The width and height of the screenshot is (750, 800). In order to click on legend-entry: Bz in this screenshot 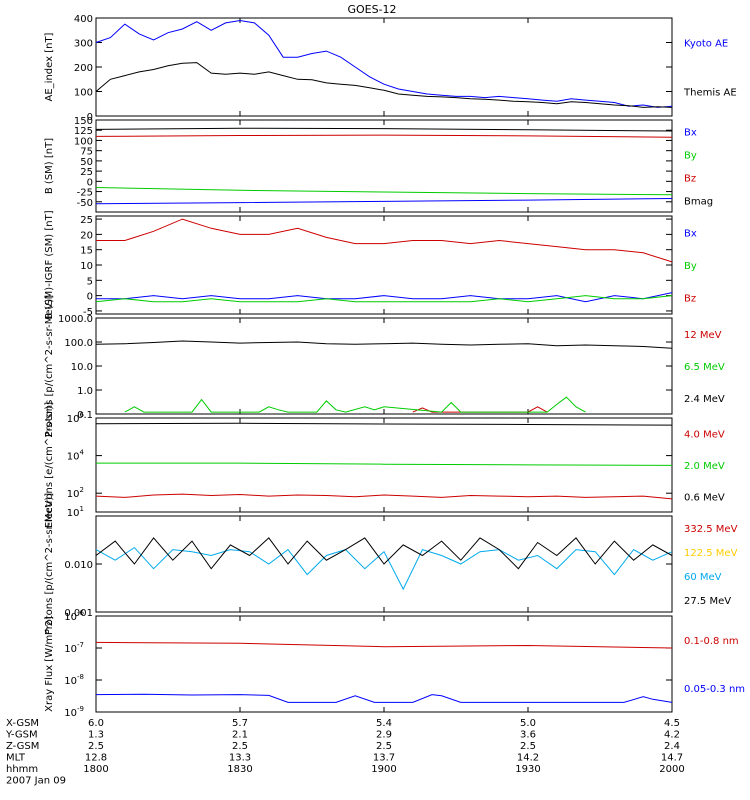, I will do `click(690, 179)`.